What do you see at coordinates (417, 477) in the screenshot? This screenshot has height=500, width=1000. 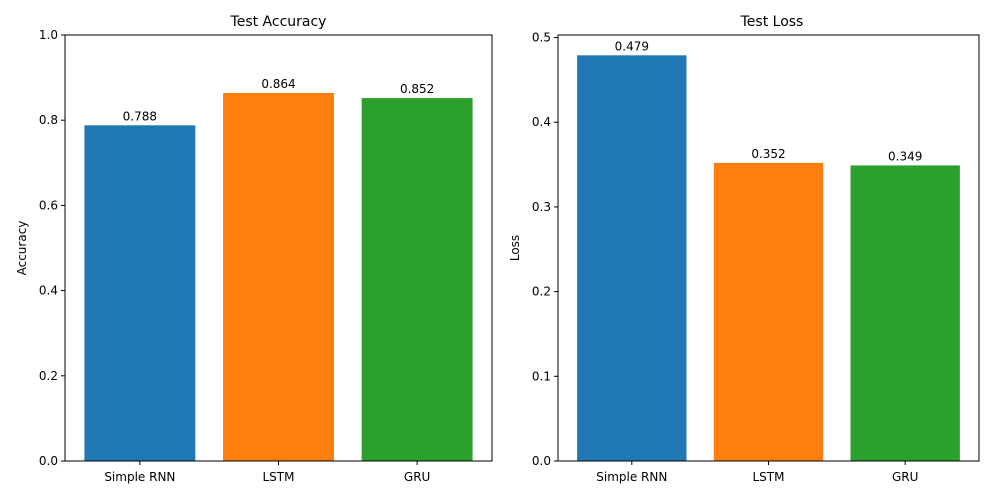 I see `accuracy-x-tick-label: GRU` at bounding box center [417, 477].